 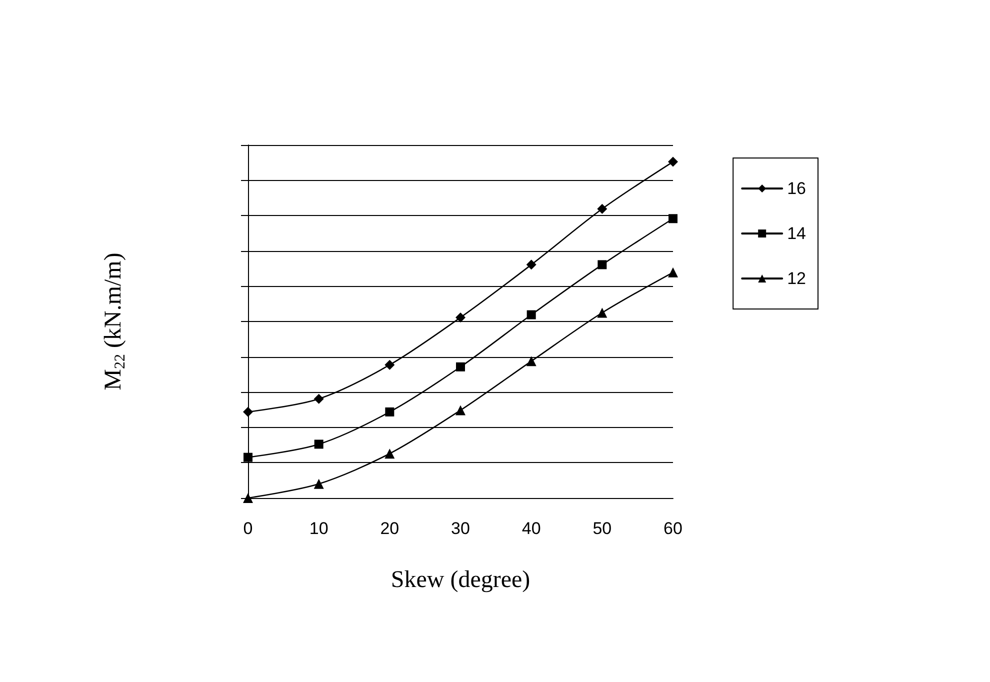 I want to click on x-tick-label: 10, so click(x=318, y=528).